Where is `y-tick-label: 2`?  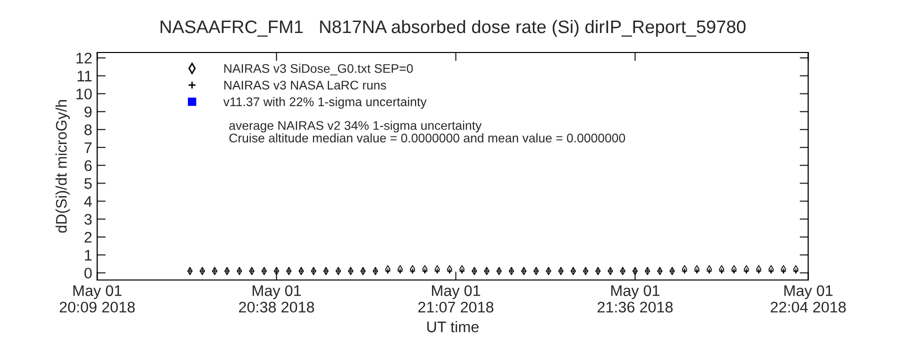 y-tick-label: 2 is located at coordinates (88, 237).